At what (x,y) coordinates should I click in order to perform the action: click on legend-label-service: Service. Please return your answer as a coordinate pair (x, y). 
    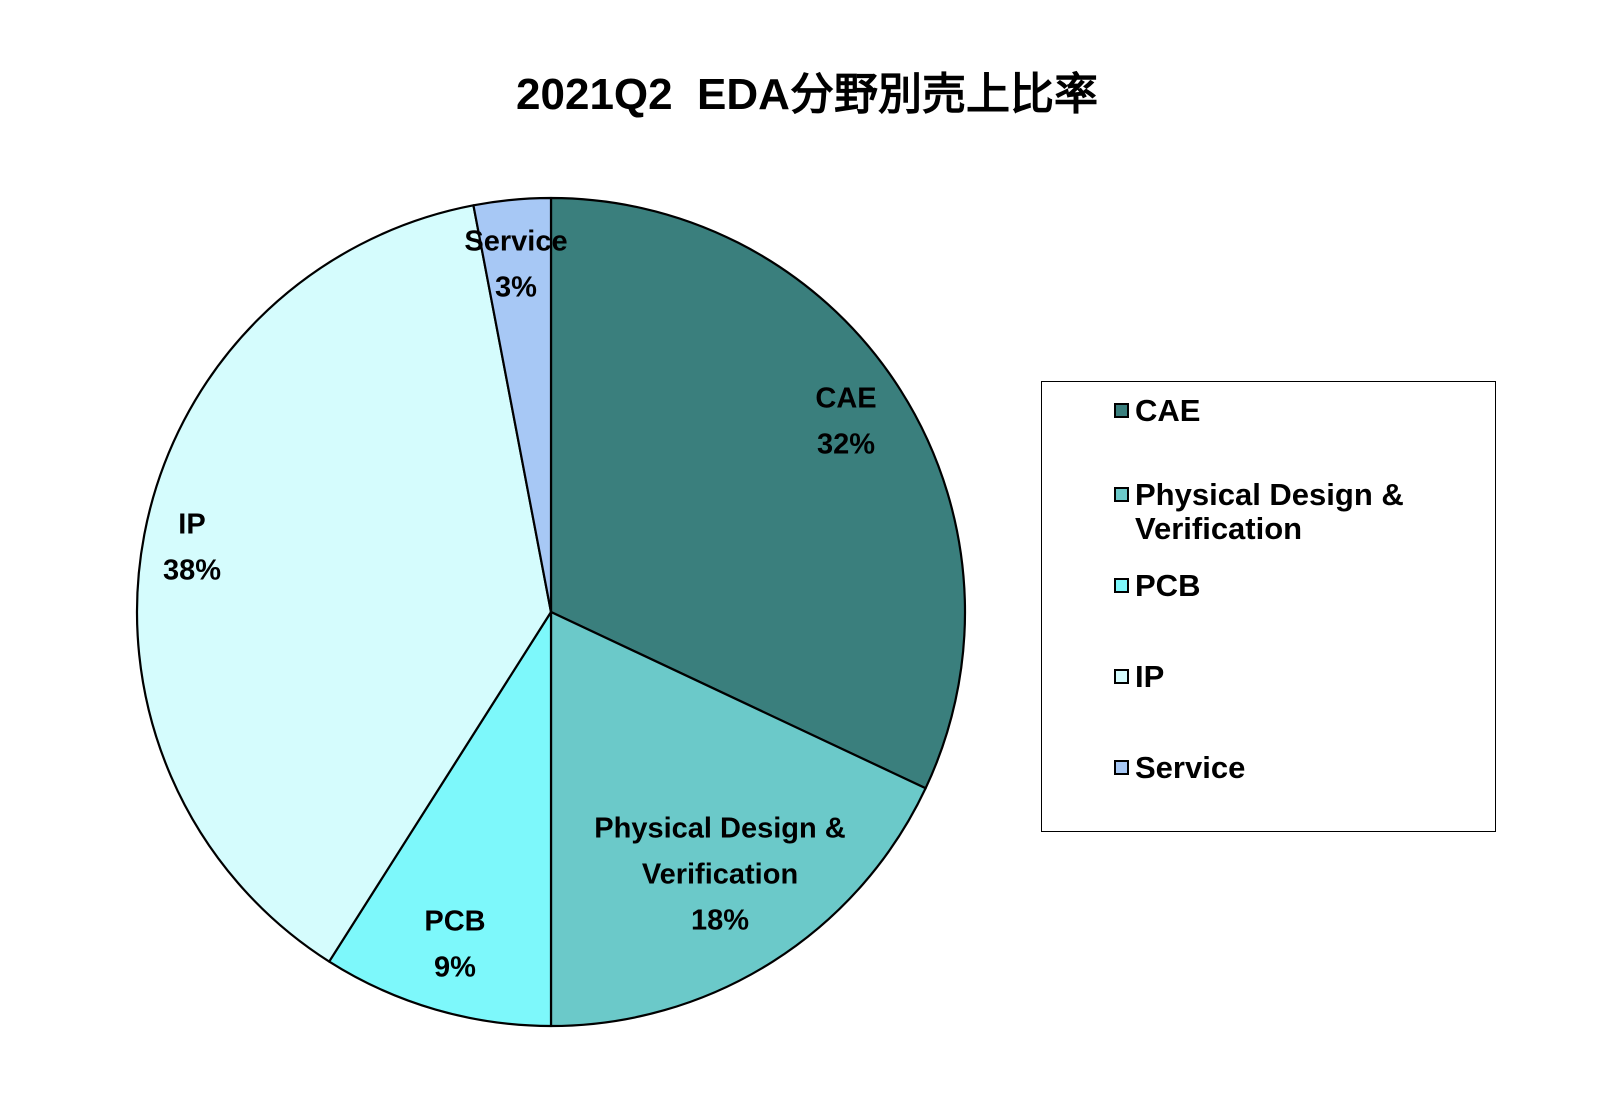
    Looking at the image, I should click on (1190, 767).